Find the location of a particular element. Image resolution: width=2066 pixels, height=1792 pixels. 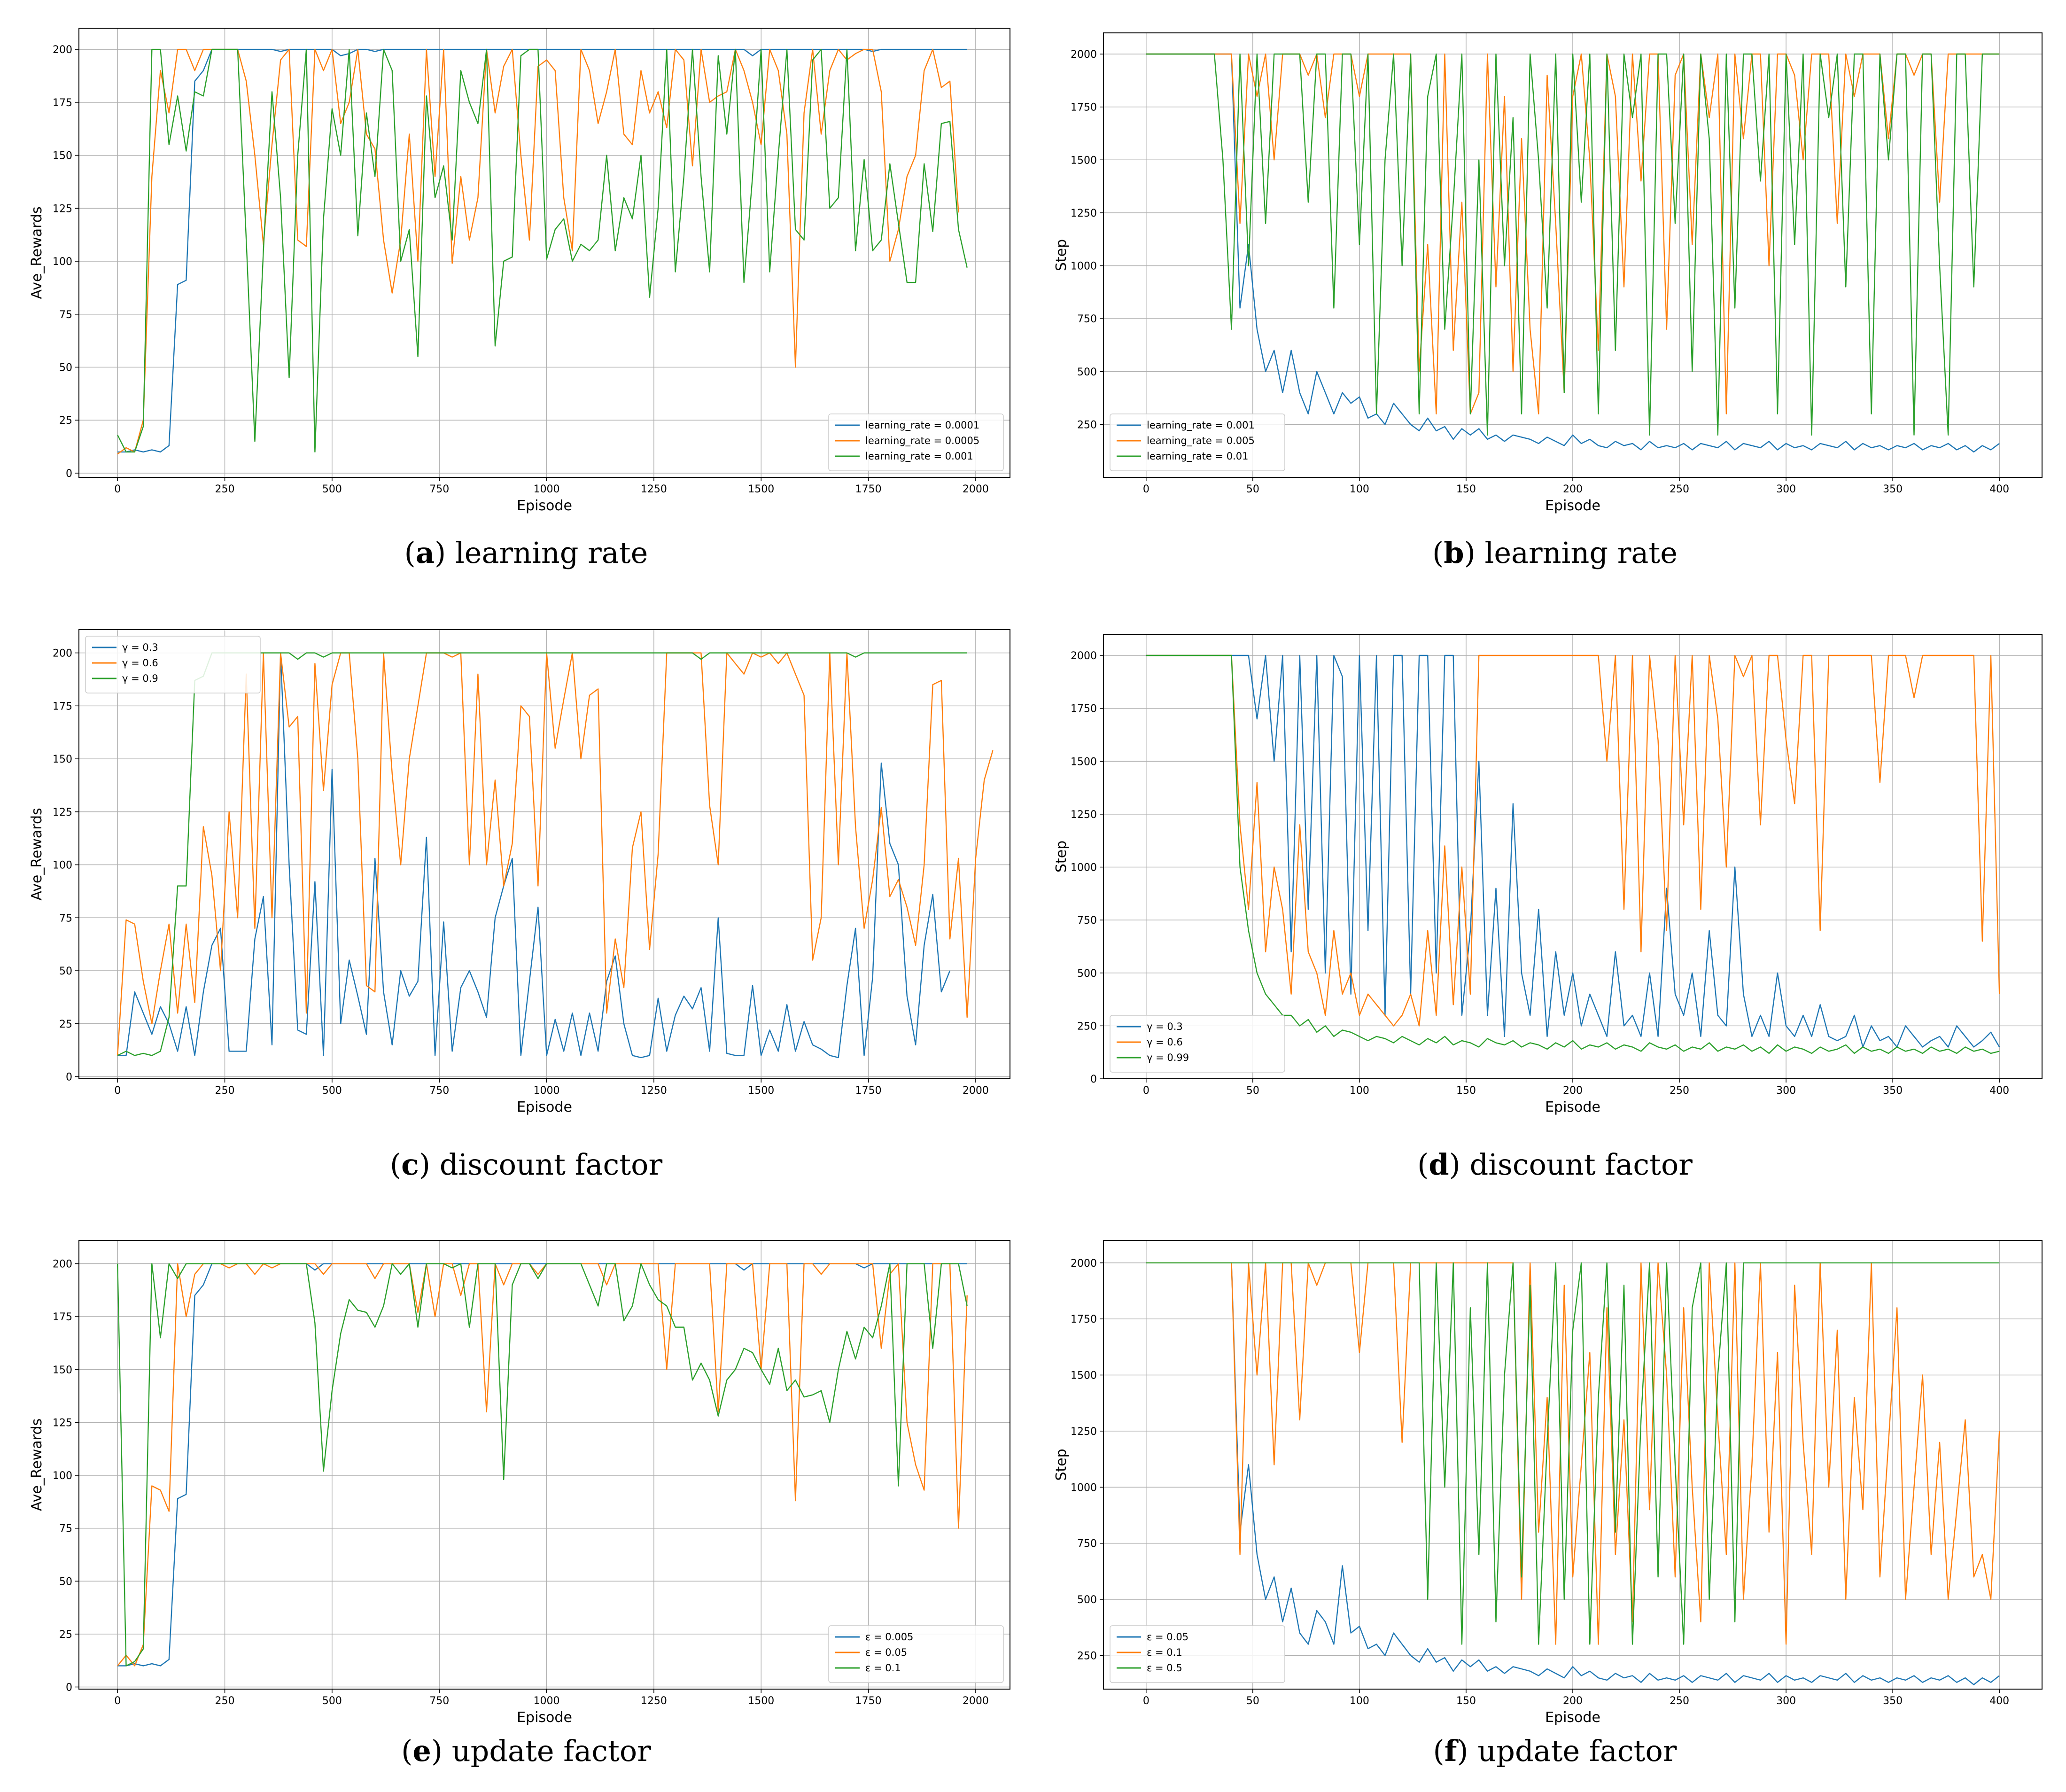

x-tick-label: 1000 is located at coordinates (547, 1091).